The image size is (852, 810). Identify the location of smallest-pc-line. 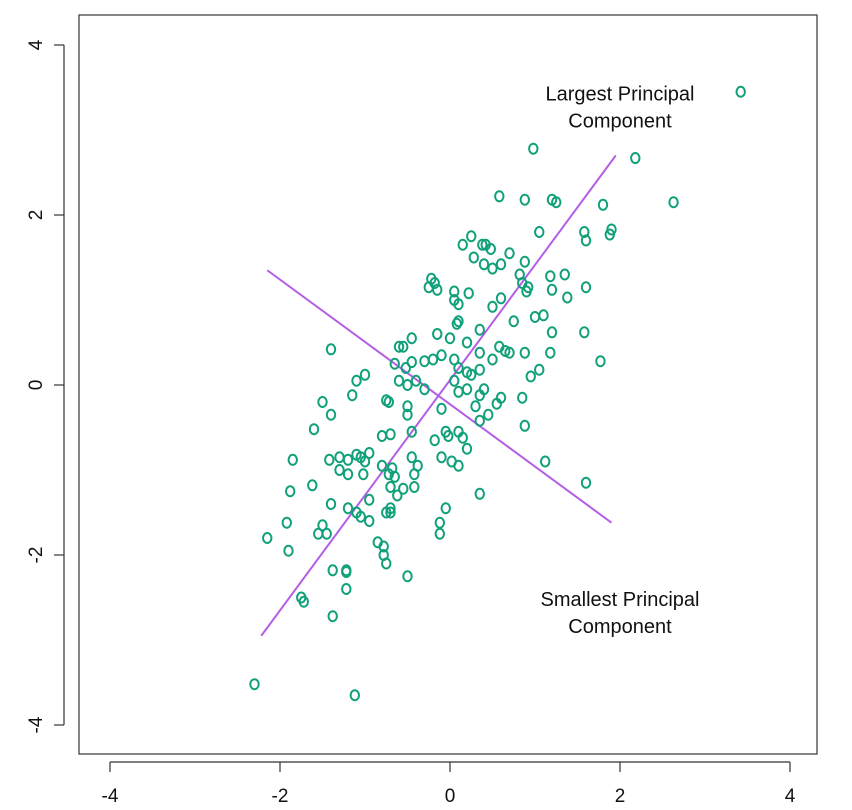
(439, 396).